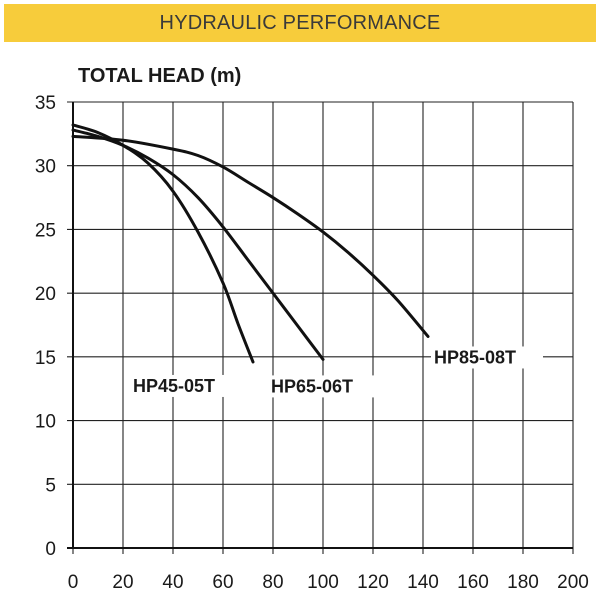 The image size is (600, 602). I want to click on x-tick-label: 200, so click(573, 582).